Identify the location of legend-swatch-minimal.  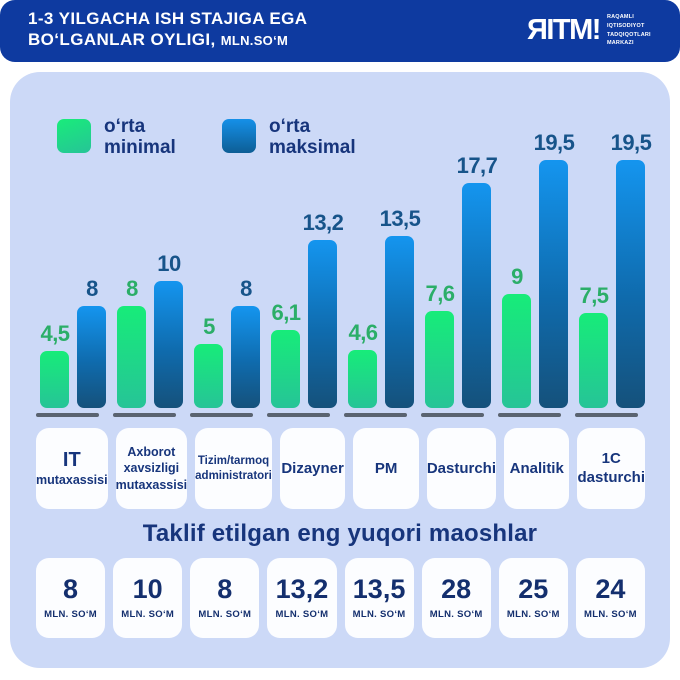
(74, 136).